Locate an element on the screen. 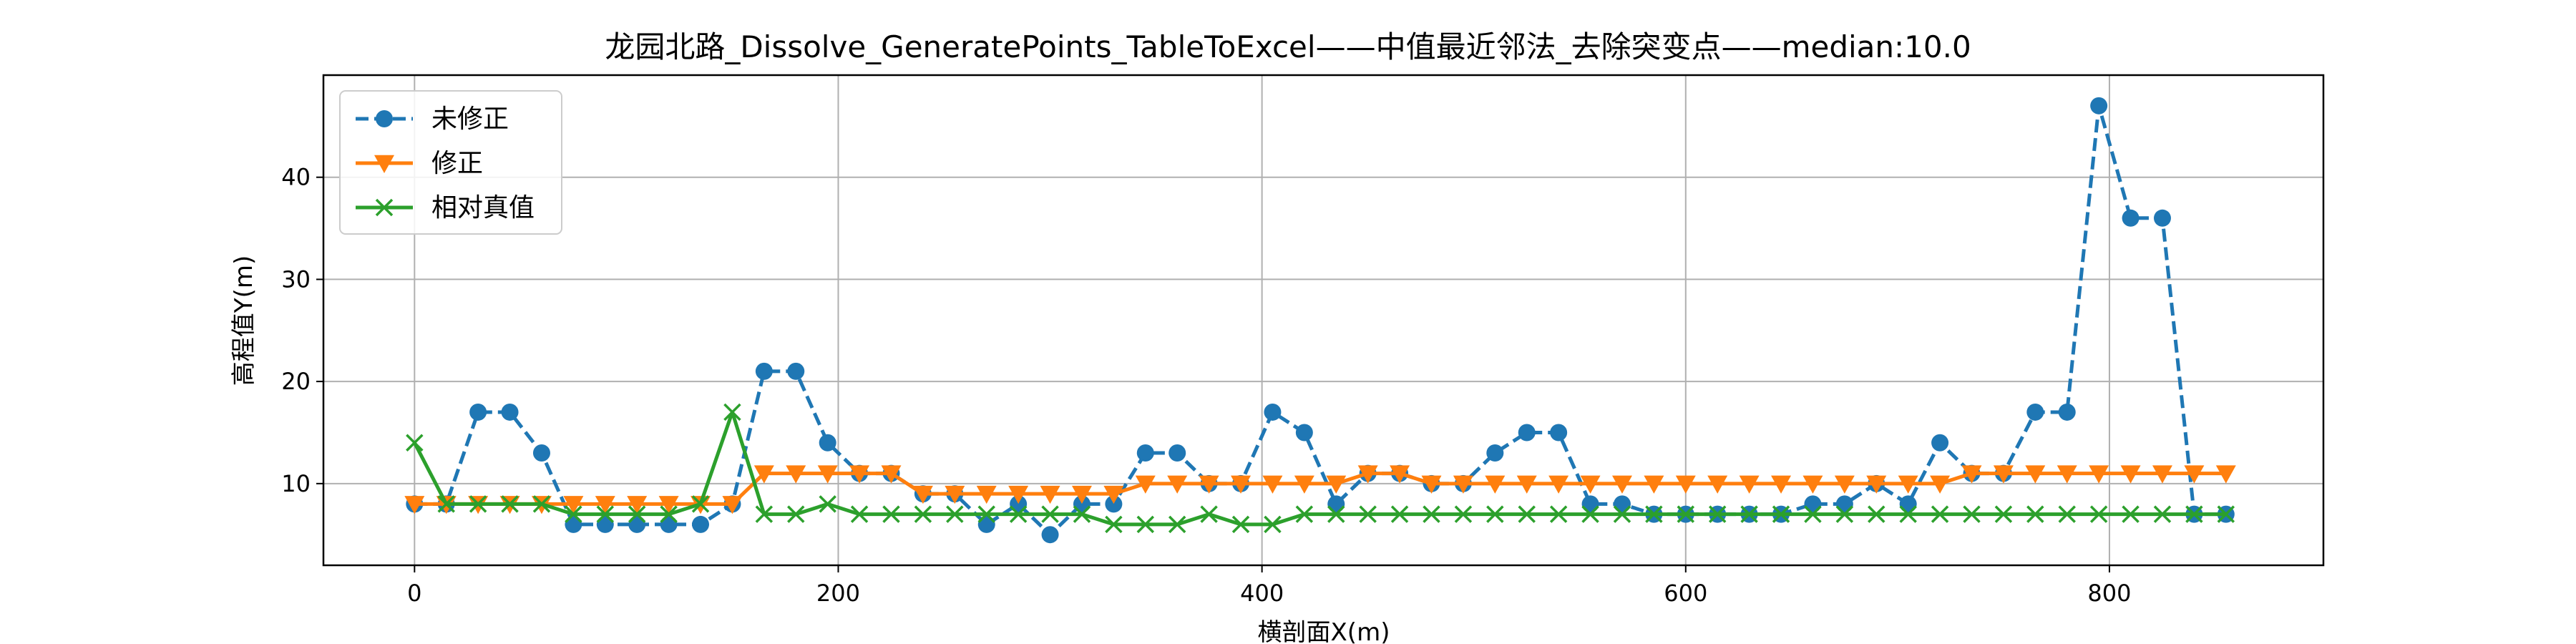 The width and height of the screenshot is (2576, 644). x-tick-label: 800 is located at coordinates (2109, 593).